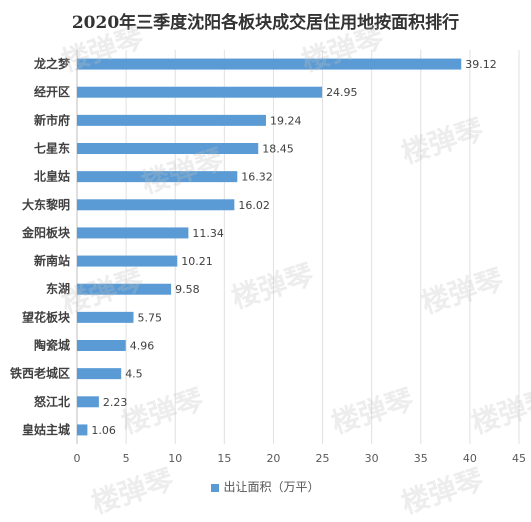  What do you see at coordinates (52, 148) in the screenshot?
I see `category-label: 七星东` at bounding box center [52, 148].